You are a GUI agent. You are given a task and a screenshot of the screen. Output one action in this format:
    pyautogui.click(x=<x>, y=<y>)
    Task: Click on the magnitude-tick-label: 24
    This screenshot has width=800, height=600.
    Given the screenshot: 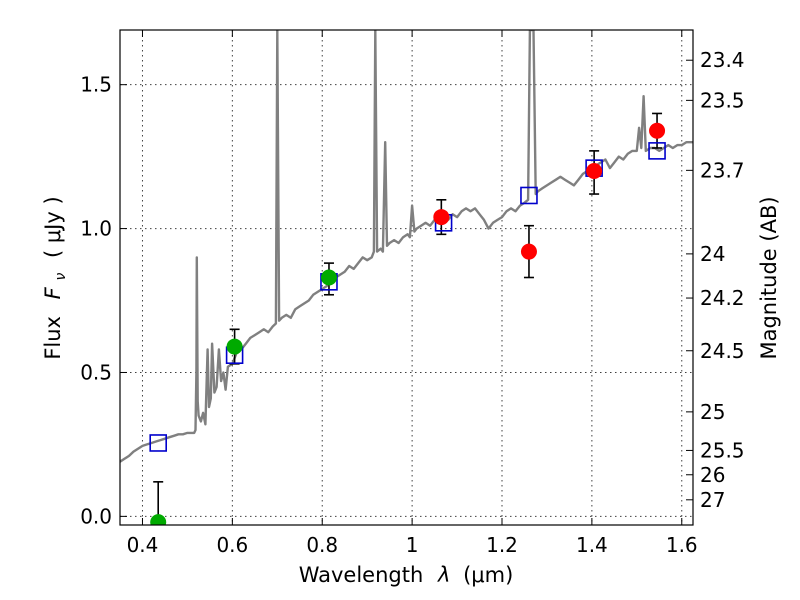 What is the action you would take?
    pyautogui.click(x=712, y=254)
    